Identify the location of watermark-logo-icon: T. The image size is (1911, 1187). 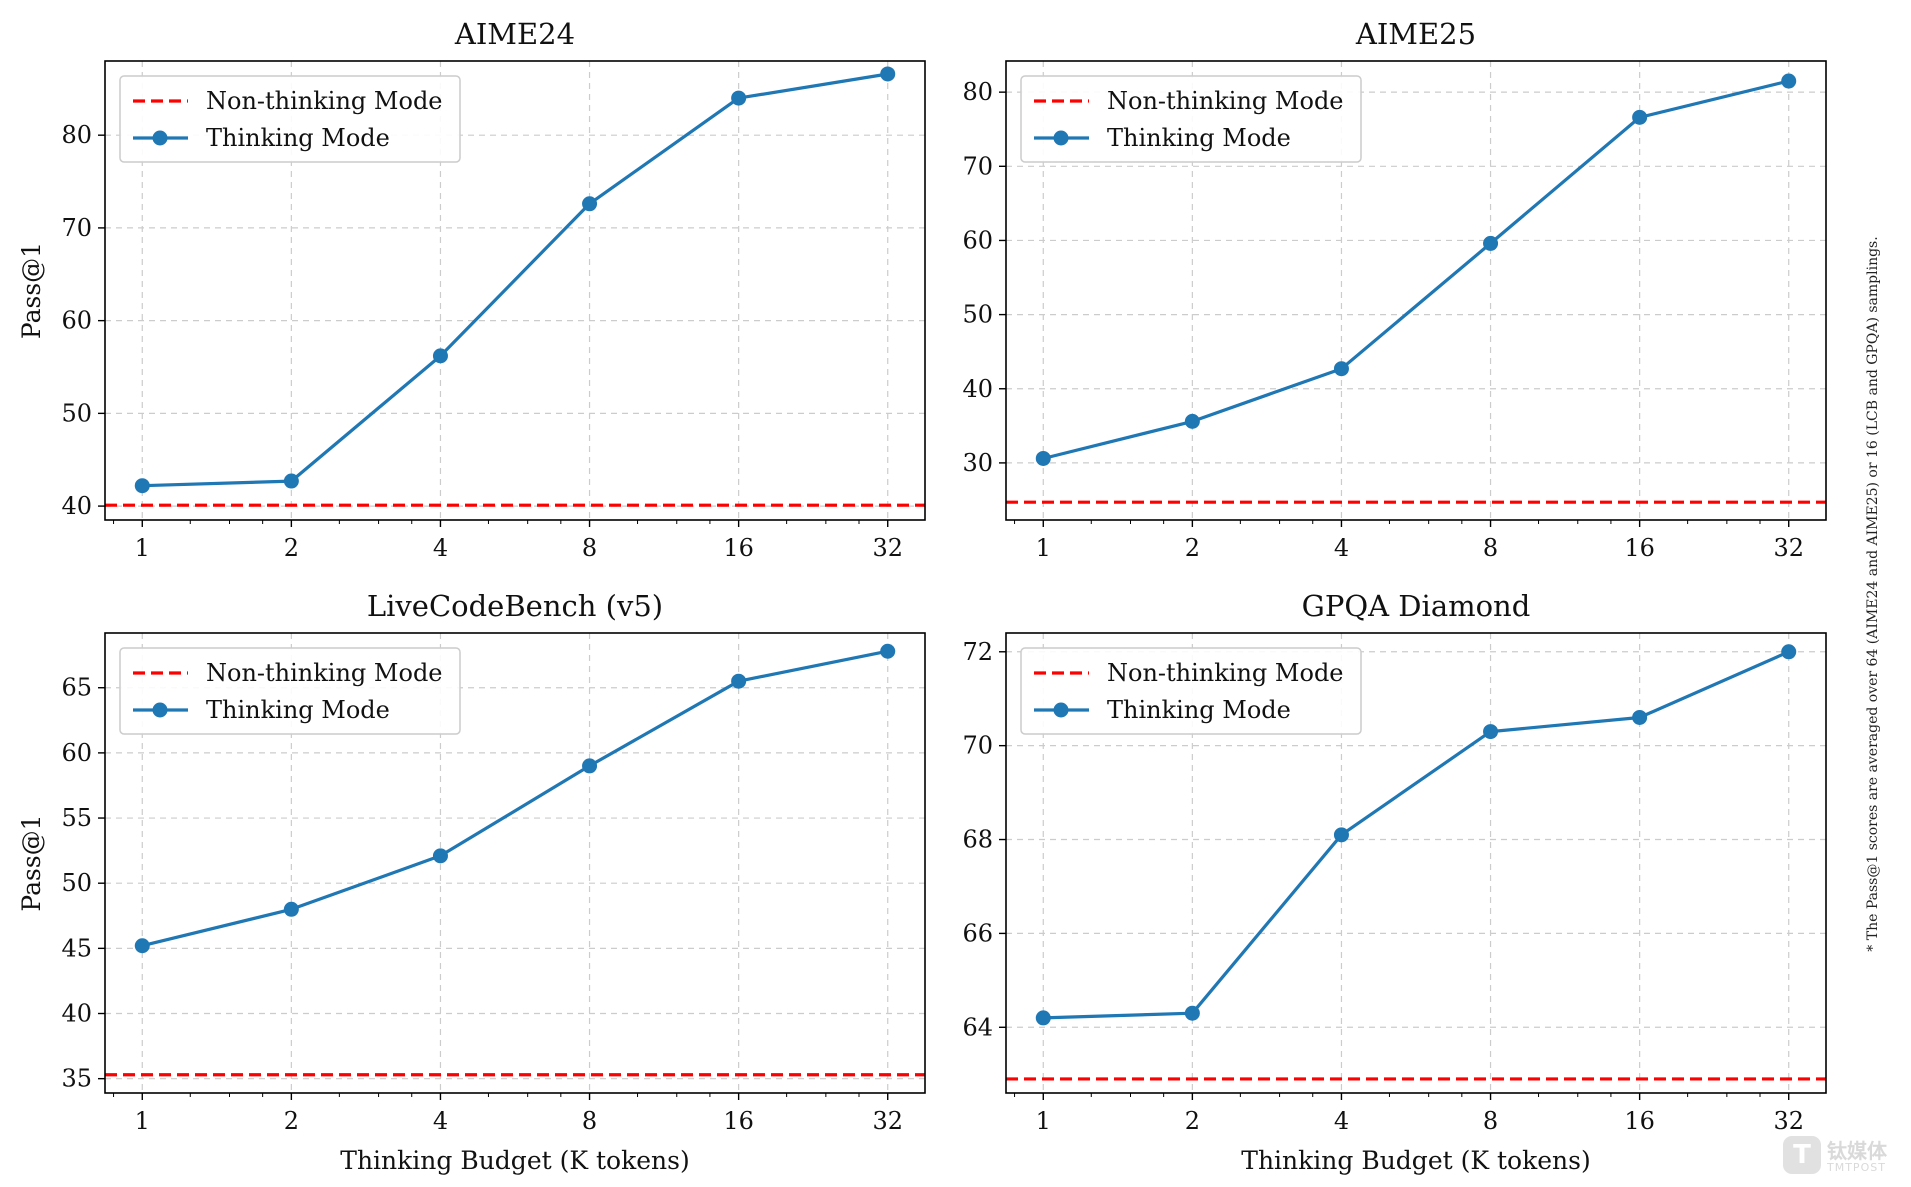
(1802, 1155).